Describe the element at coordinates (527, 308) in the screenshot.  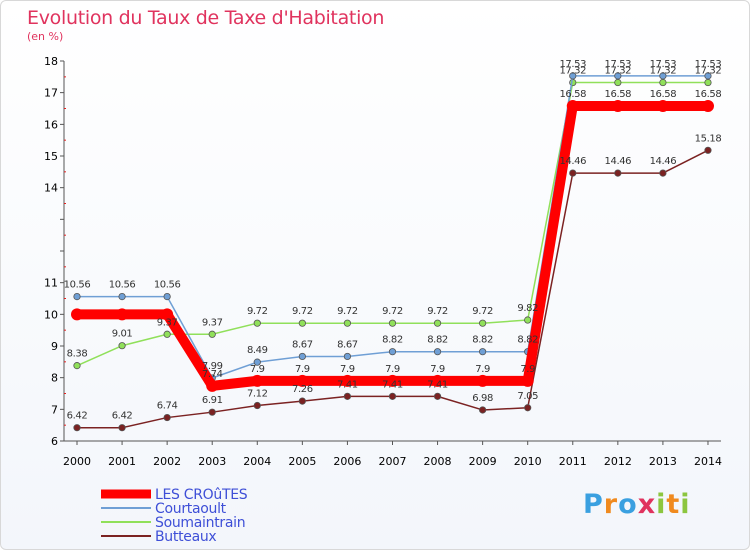
I see `data-label: 9.82` at that location.